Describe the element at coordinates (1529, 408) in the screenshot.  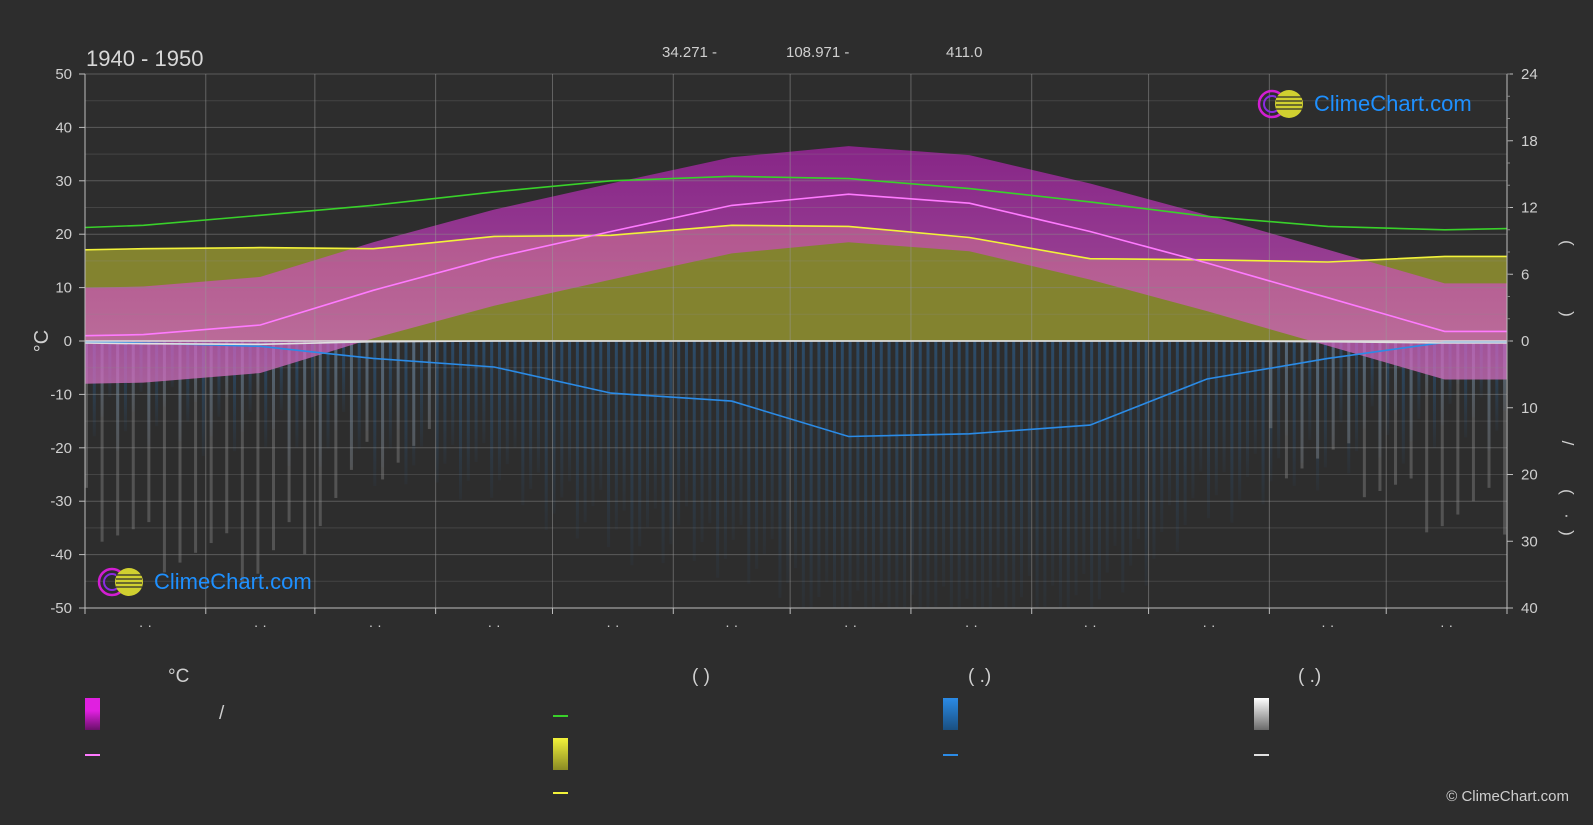
I see `y-right-rain-tick-label: 10` at that location.